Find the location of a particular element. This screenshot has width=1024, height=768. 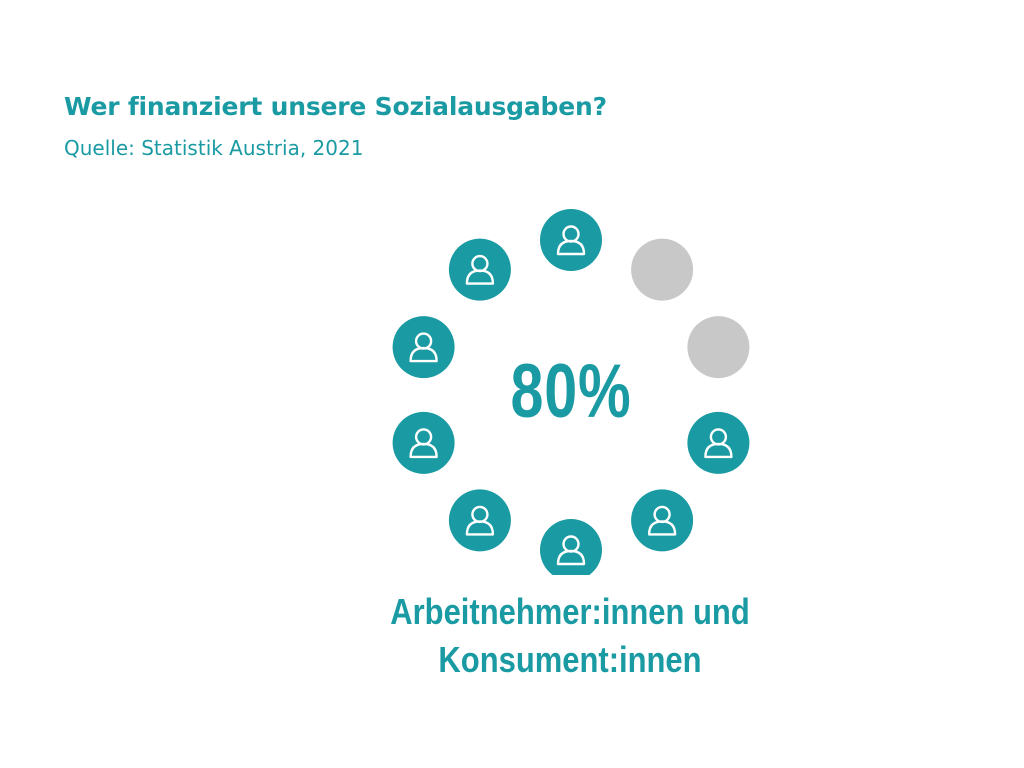

category-label-line-2: Konsument:innen is located at coordinates (570, 659).